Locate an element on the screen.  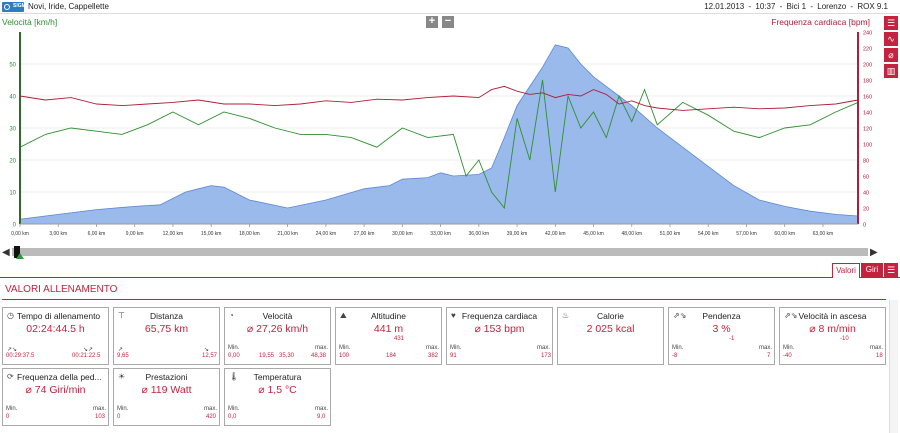
x-tick-label: 39,00 km is located at coordinates (517, 234).